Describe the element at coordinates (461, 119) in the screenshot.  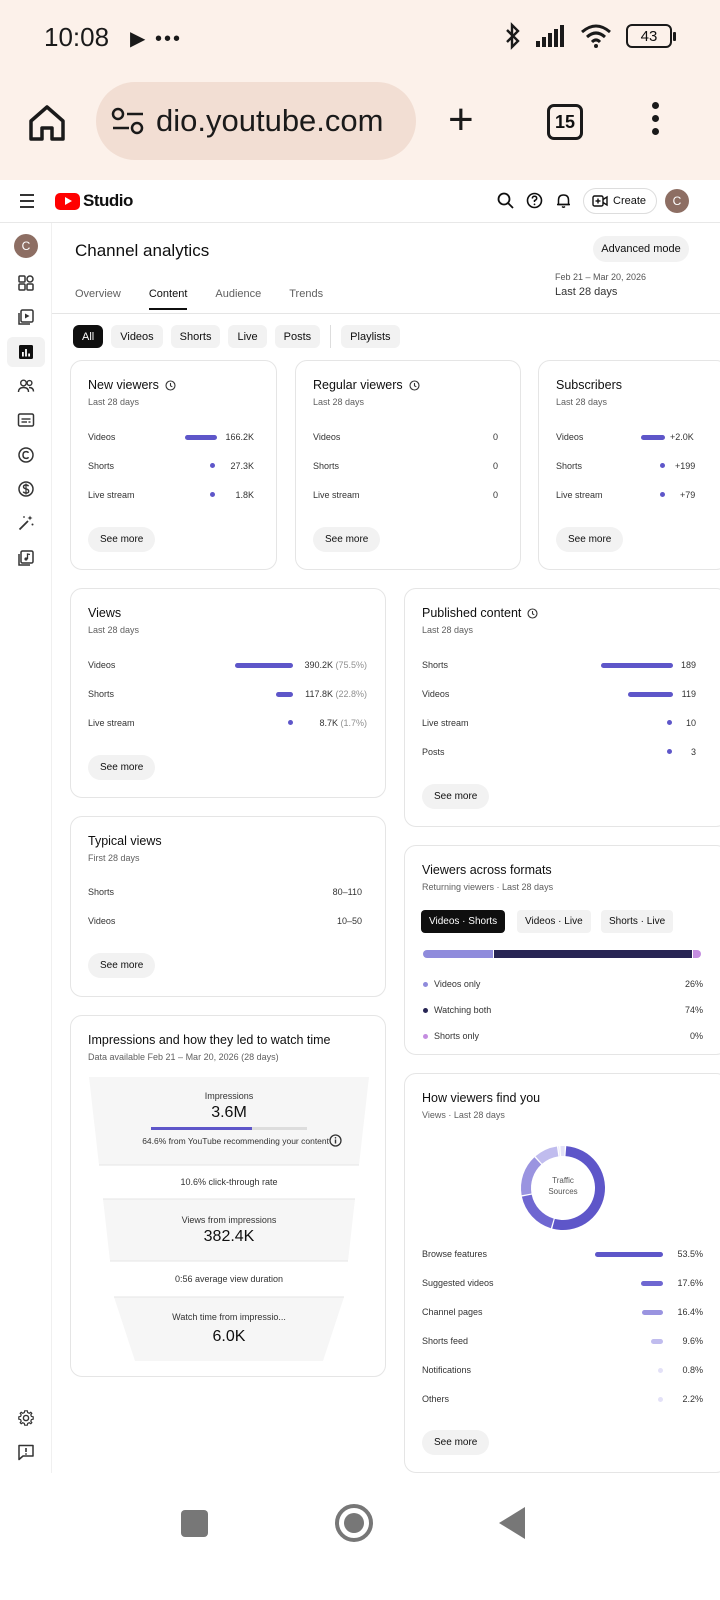
I see `new-tab-button: +` at that location.